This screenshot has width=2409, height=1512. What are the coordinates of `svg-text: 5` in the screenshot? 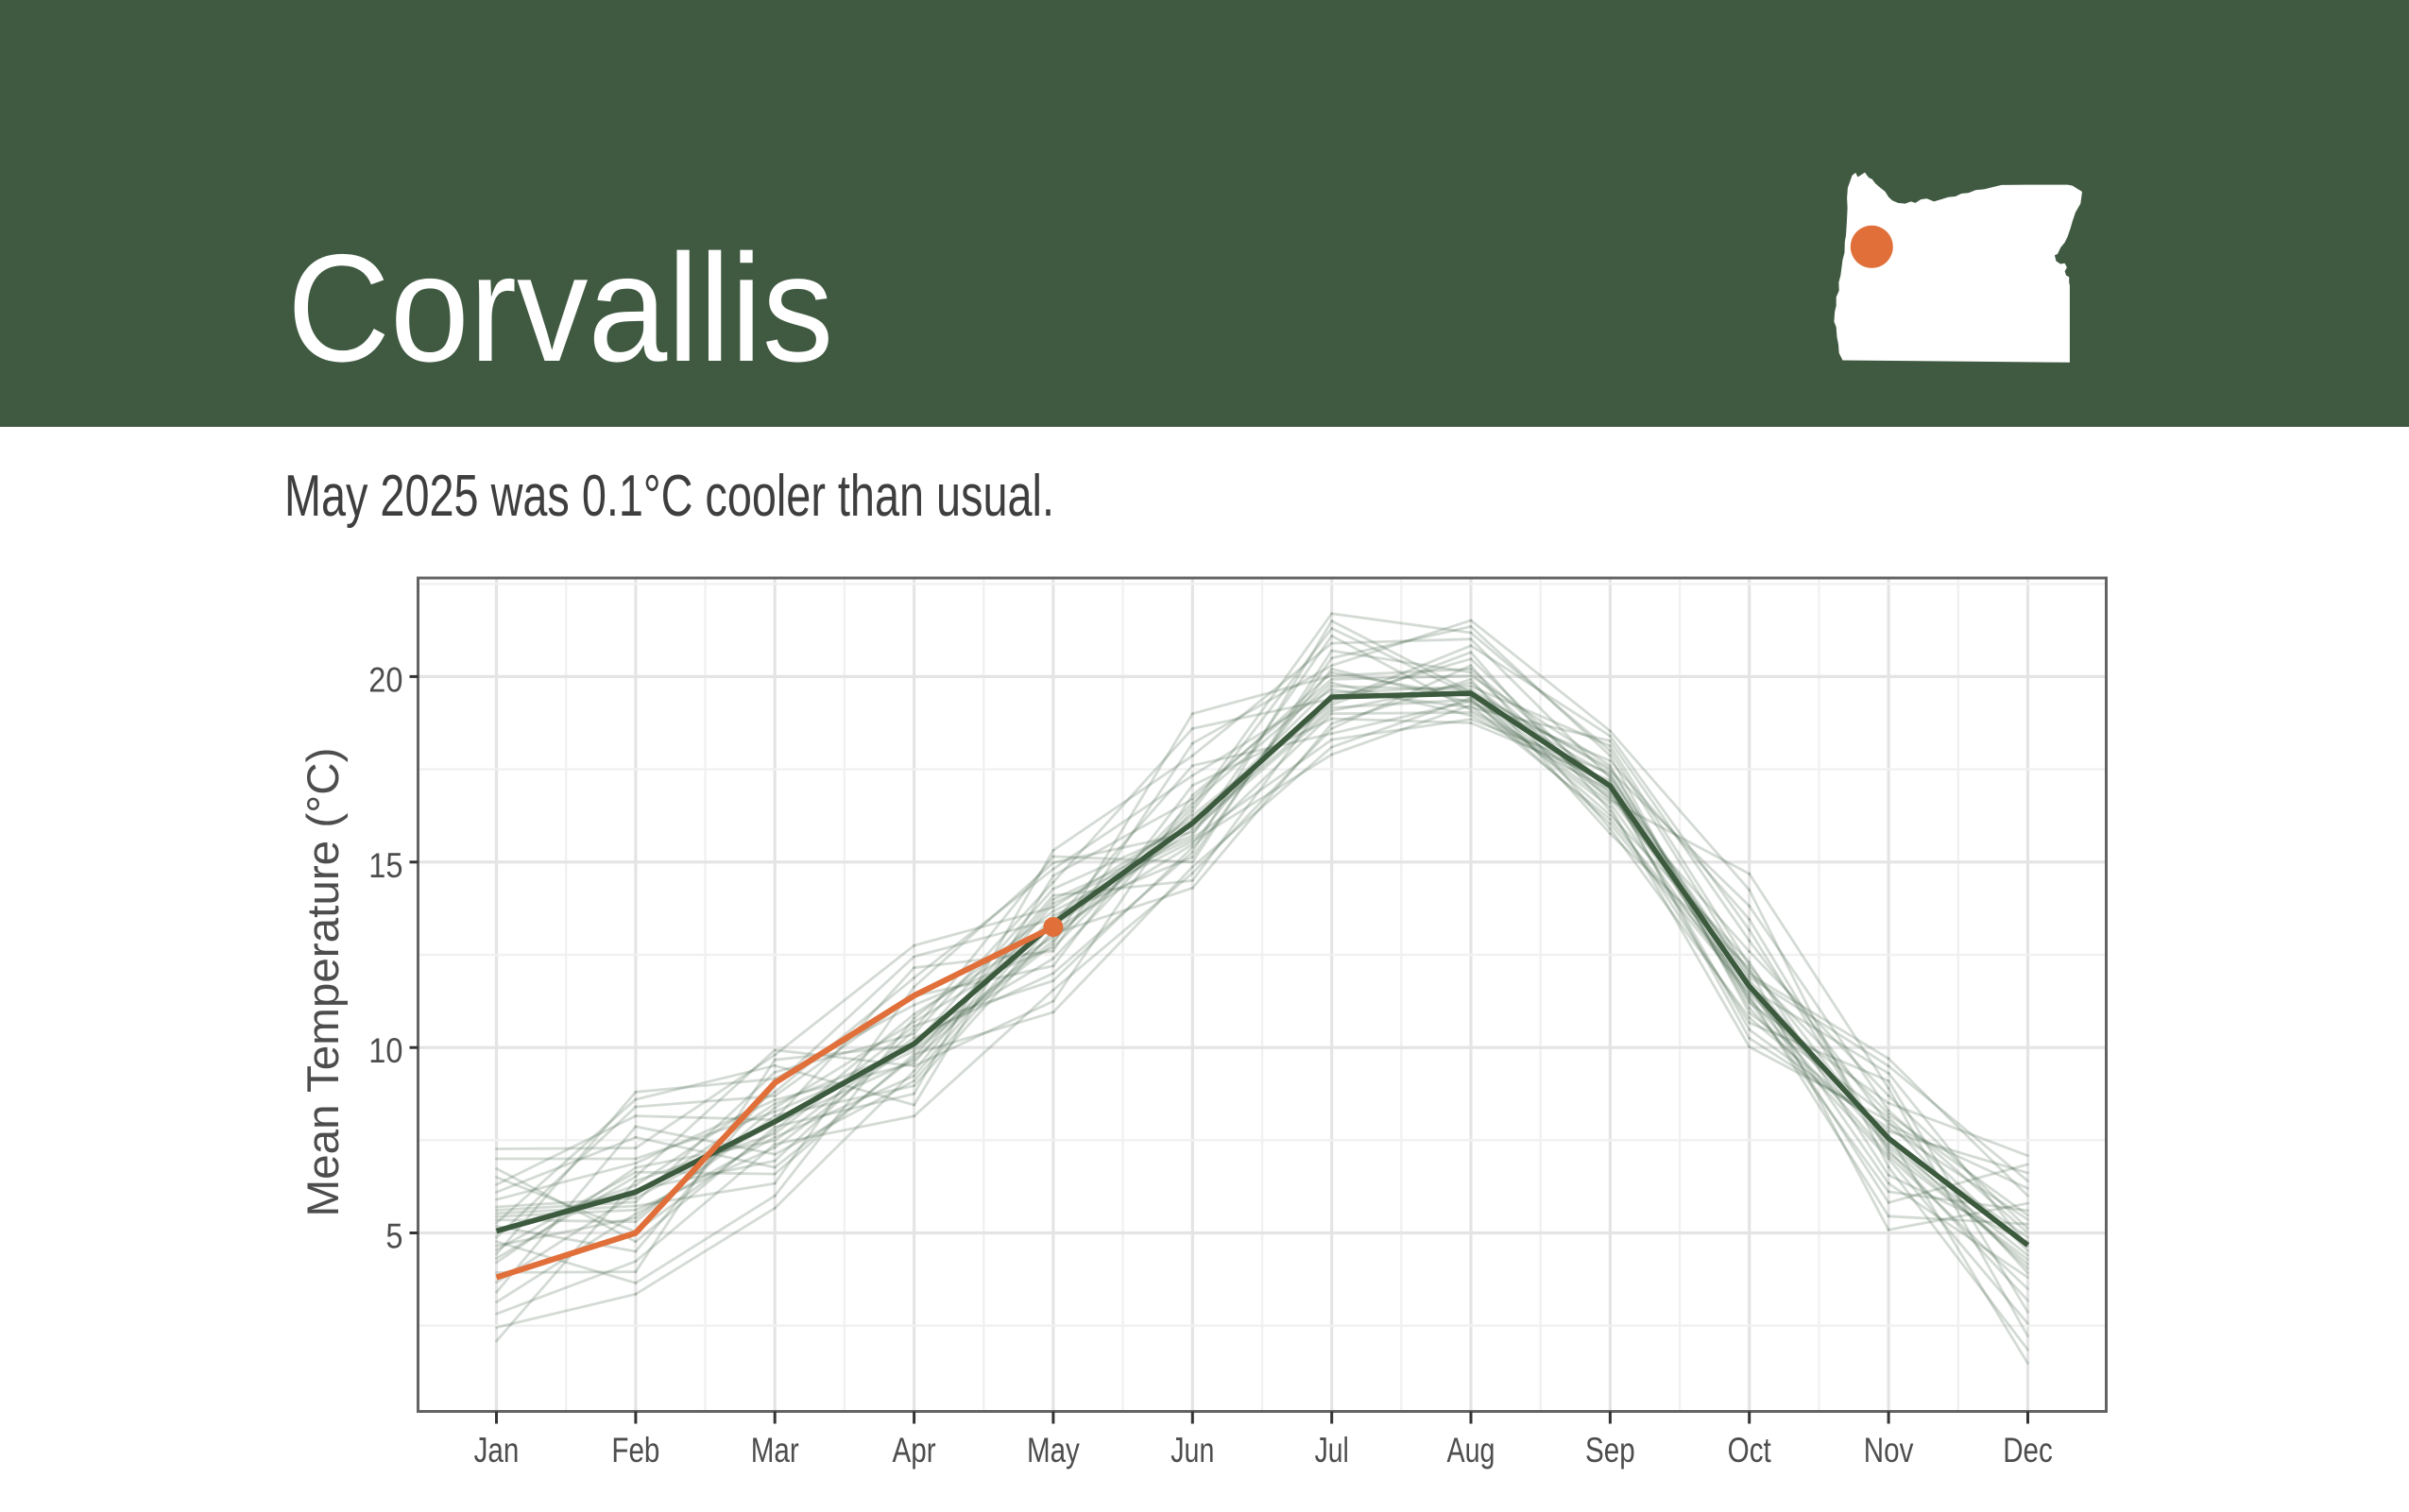 It's located at (393, 1237).